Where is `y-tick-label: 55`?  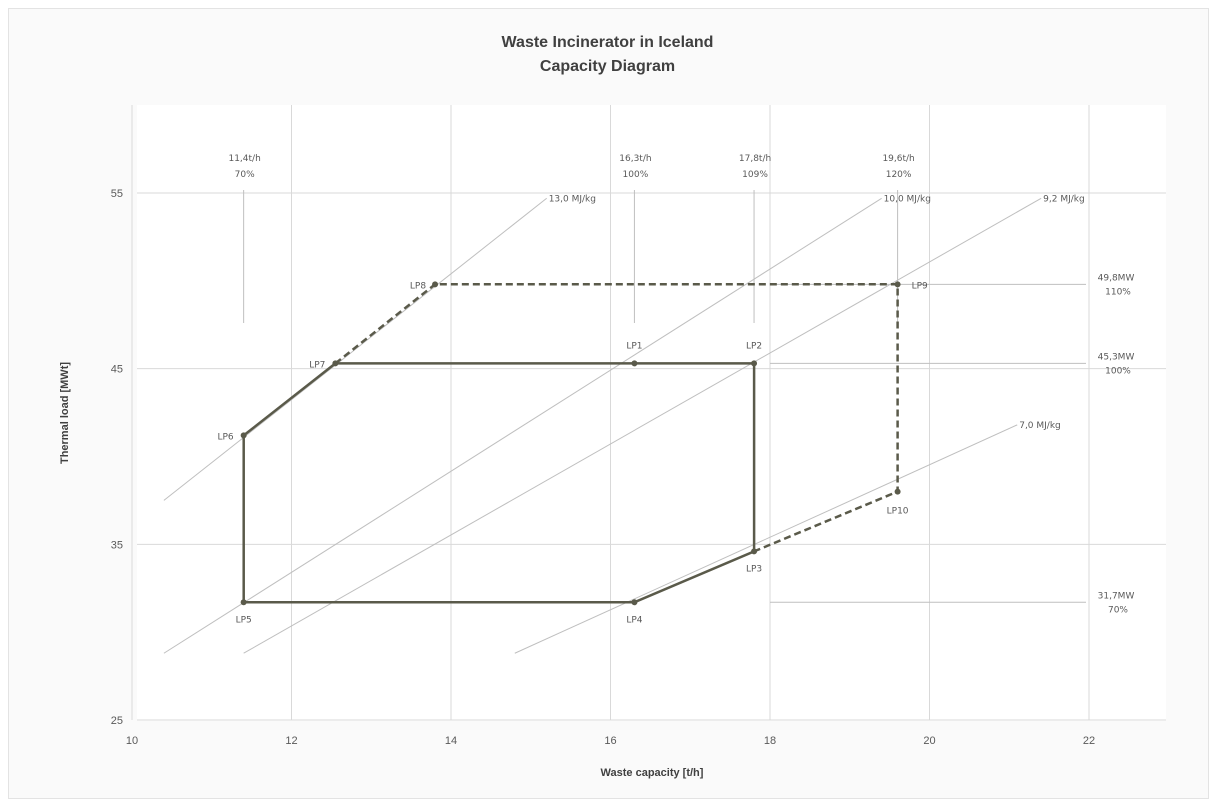 y-tick-label: 55 is located at coordinates (117, 194).